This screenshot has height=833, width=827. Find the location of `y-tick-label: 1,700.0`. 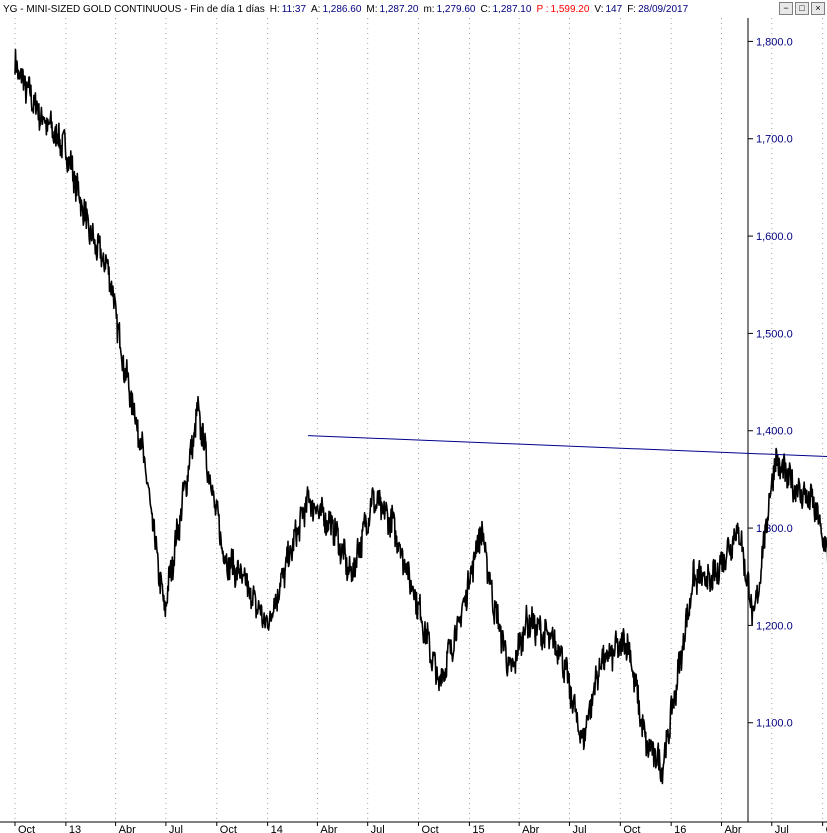

y-tick-label: 1,700.0 is located at coordinates (774, 140).